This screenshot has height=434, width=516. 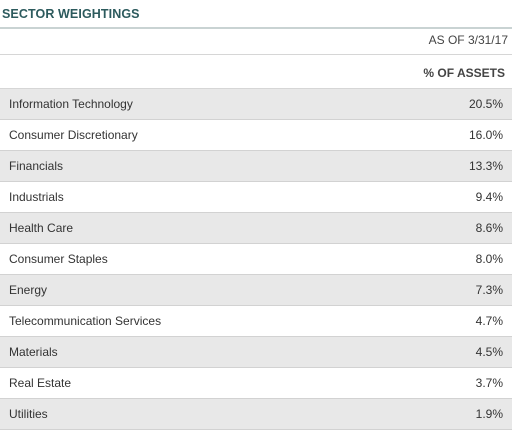 I want to click on table-row: Real Estate 3.7%, so click(x=256, y=383).